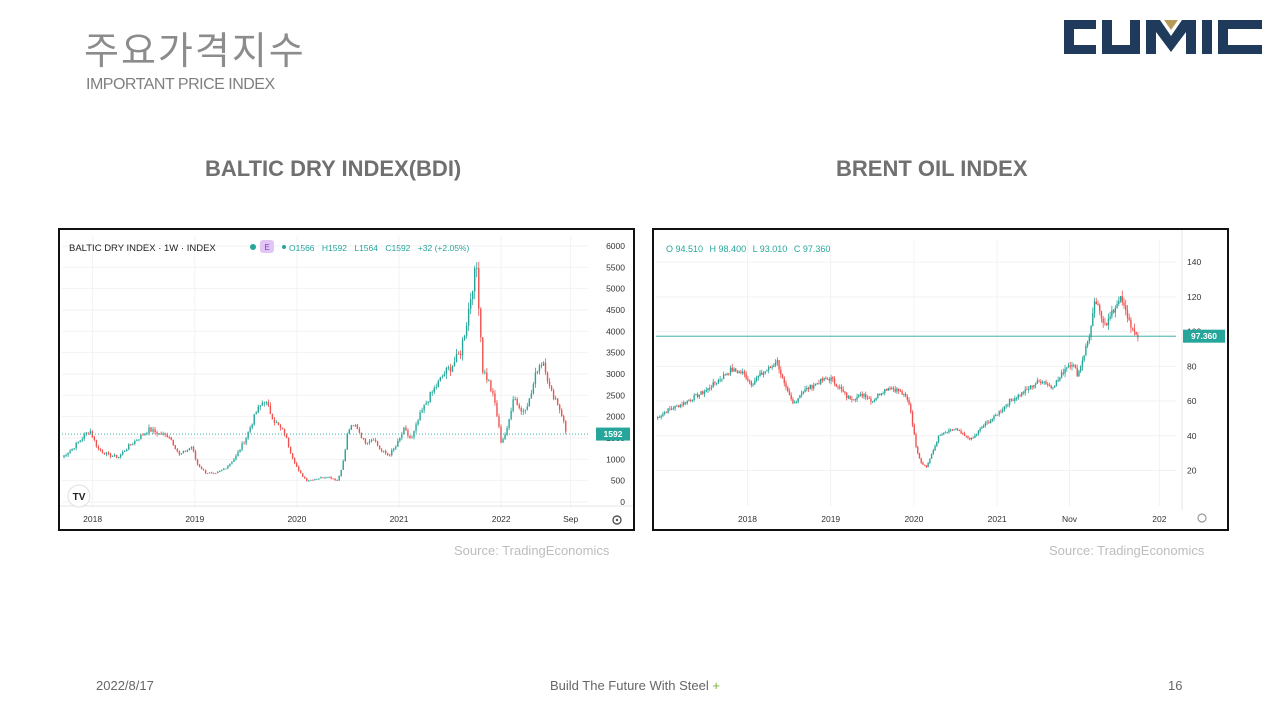 Image resolution: width=1280 pixels, height=719 pixels. What do you see at coordinates (125, 685) in the screenshot?
I see `footer-date: 2022/8/17` at bounding box center [125, 685].